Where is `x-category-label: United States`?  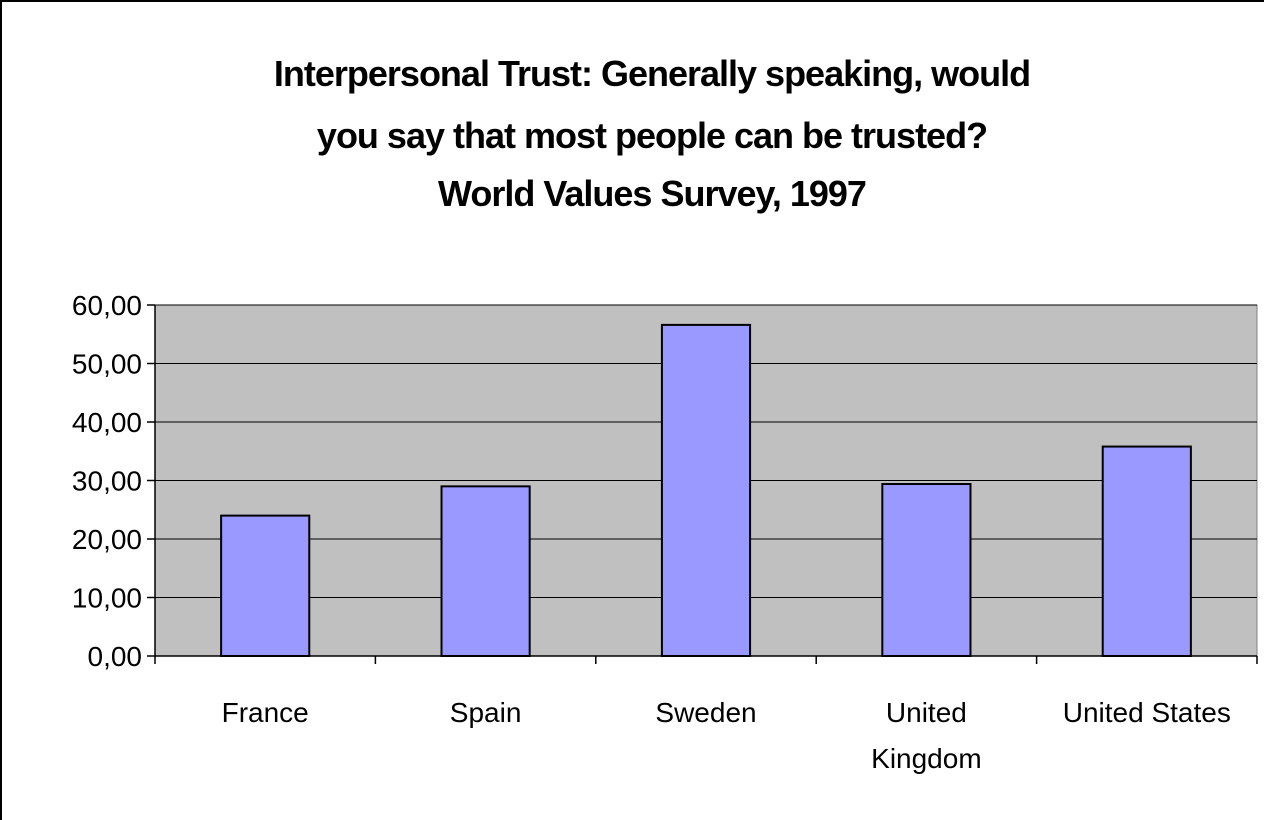 x-category-label: United States is located at coordinates (1147, 712).